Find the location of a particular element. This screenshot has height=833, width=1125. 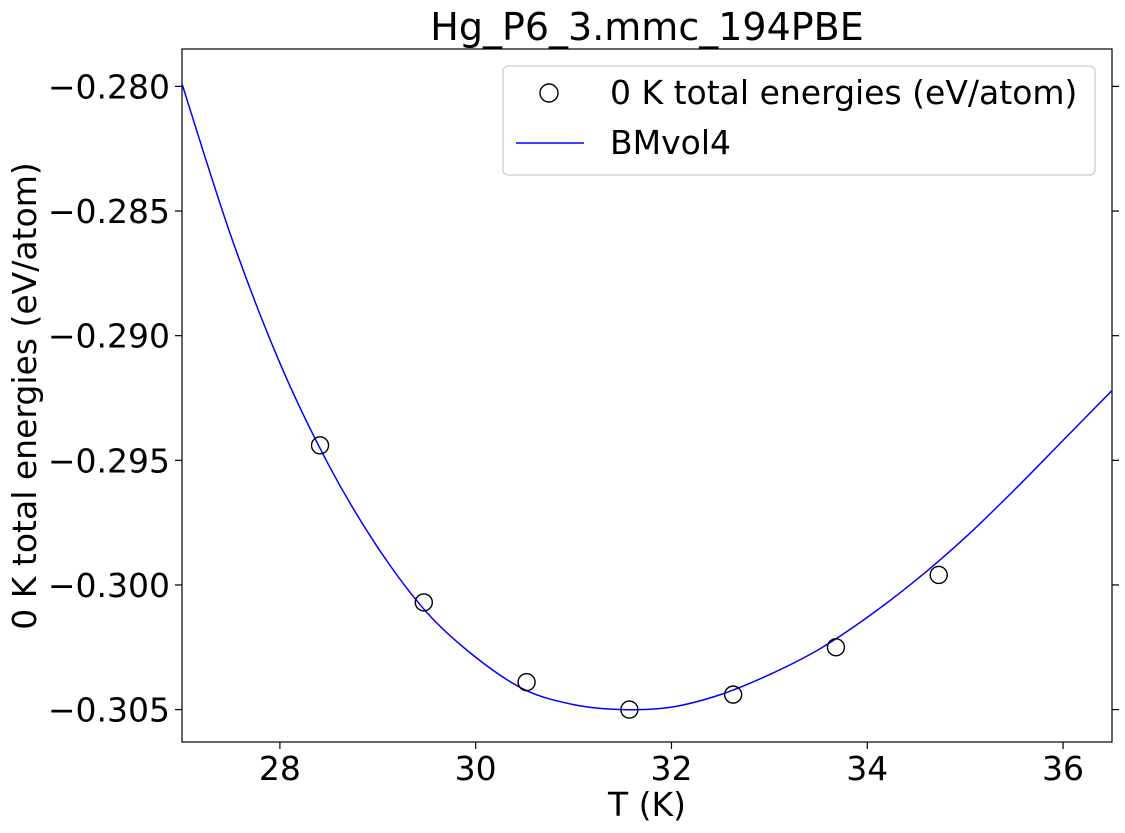

x-tick-label: 34 is located at coordinates (867, 768).